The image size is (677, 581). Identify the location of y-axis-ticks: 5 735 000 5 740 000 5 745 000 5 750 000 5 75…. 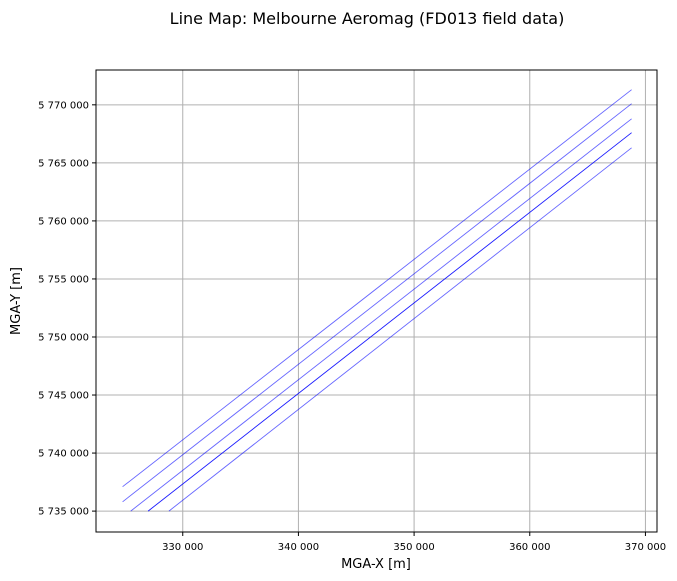
(67, 309).